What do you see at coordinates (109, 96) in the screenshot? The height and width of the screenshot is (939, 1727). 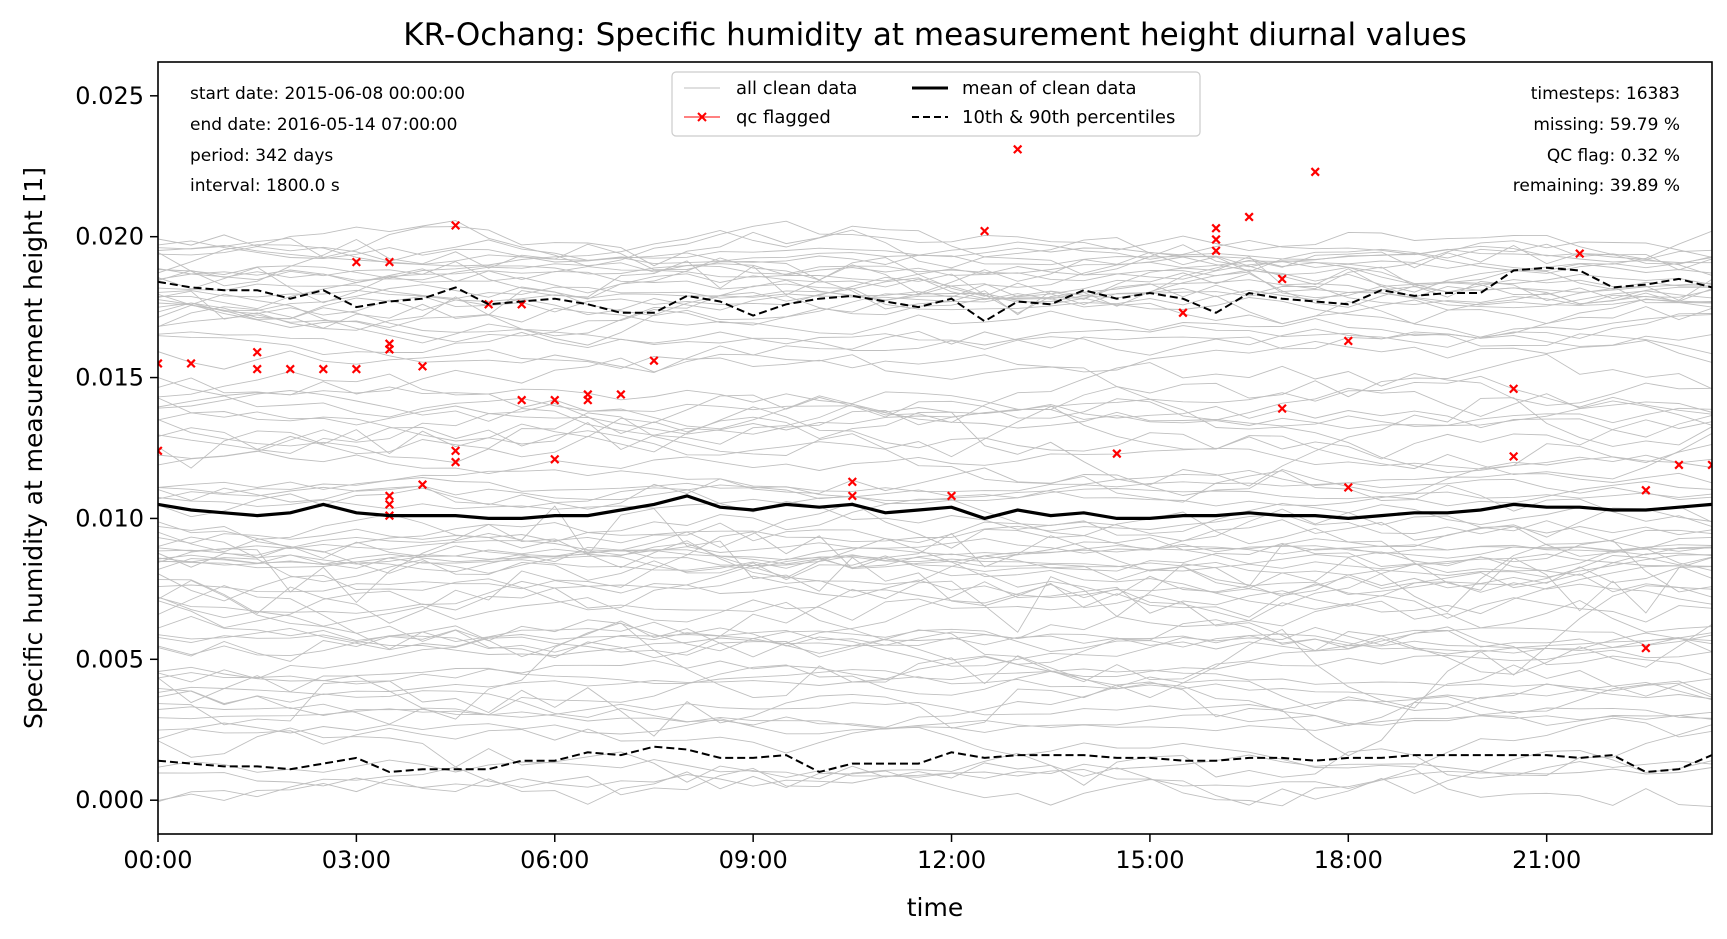 I see `y-tick-label: 0.025` at bounding box center [109, 96].